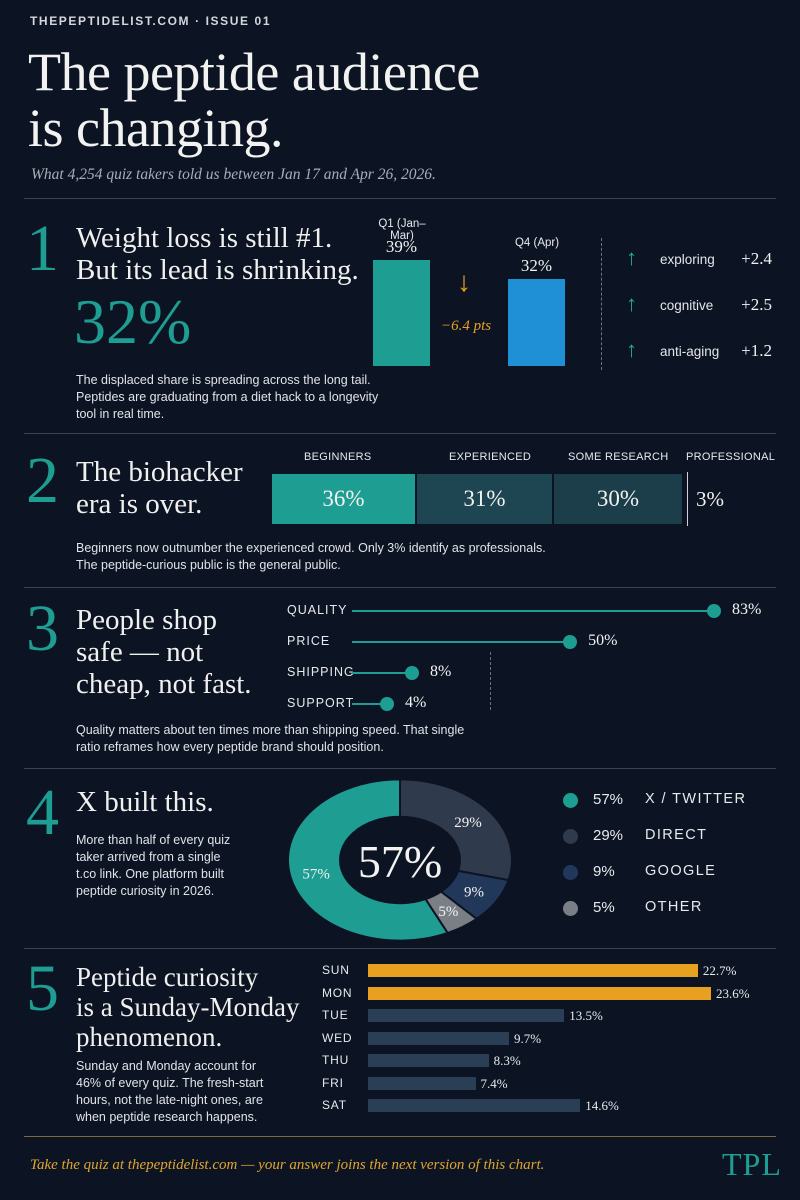 The width and height of the screenshot is (800, 1200). I want to click on section-4-number: 4, so click(42, 812).